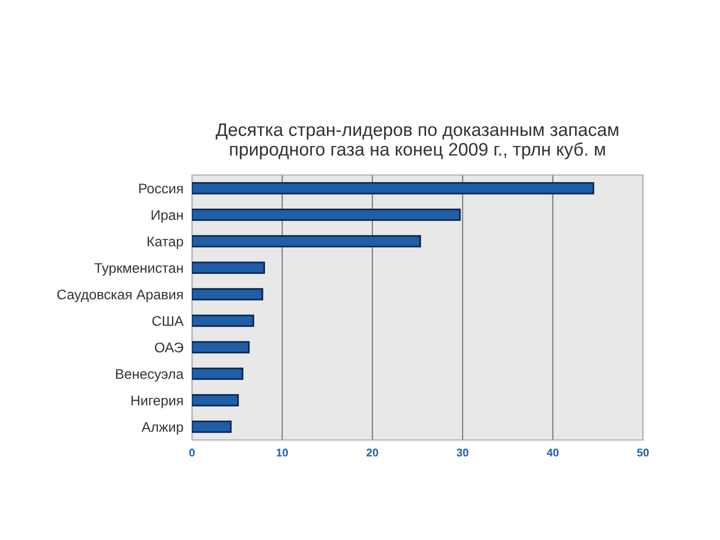 This screenshot has width=720, height=540. Describe the element at coordinates (192, 452) in the screenshot. I see `x-tick-label: 0` at that location.